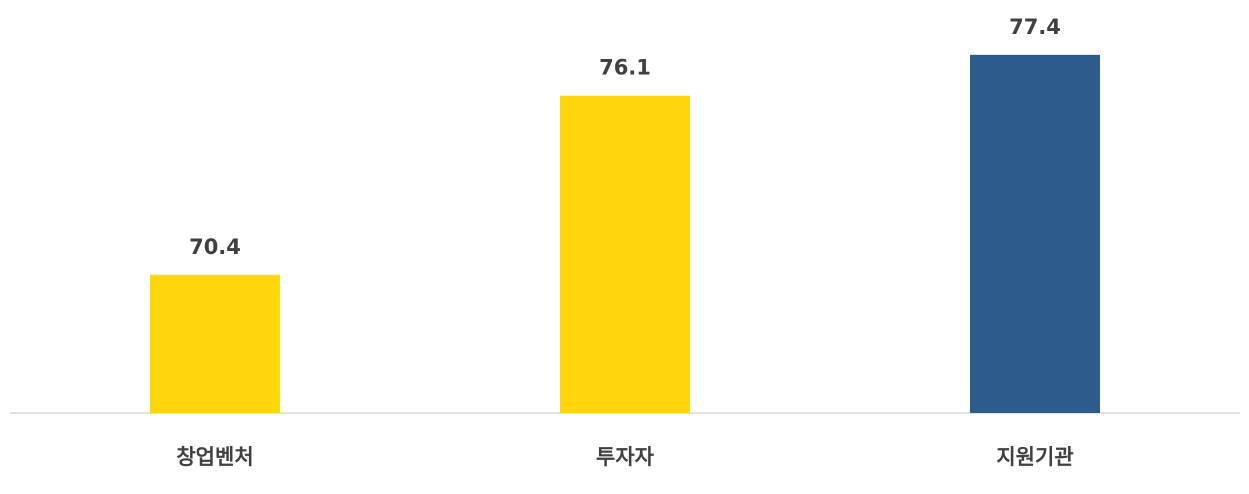 The image size is (1249, 494). Describe the element at coordinates (215, 247) in the screenshot. I see `data-label: 70.4` at that location.